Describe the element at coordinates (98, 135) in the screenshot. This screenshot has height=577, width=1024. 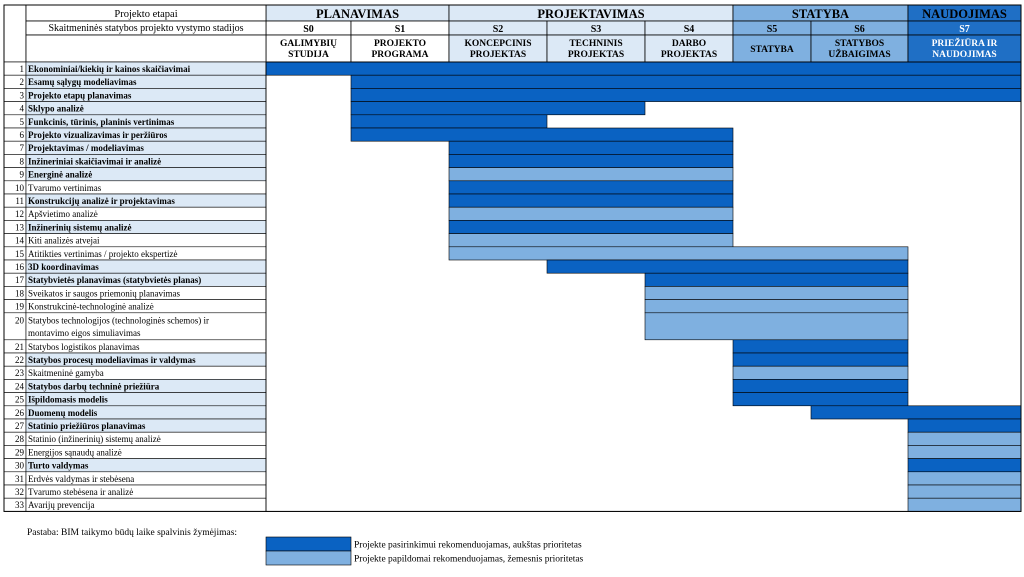
I see `row-label: Projekto vizualizavimas ir peržiūros` at that location.